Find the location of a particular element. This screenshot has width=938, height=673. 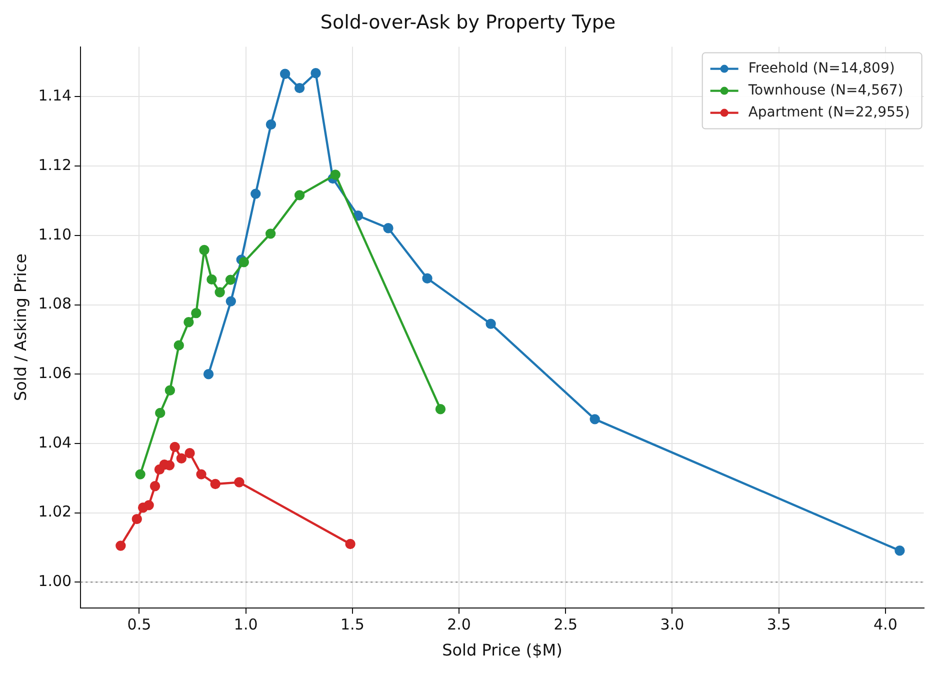

y-tick-label: 1.08 is located at coordinates (55, 303).